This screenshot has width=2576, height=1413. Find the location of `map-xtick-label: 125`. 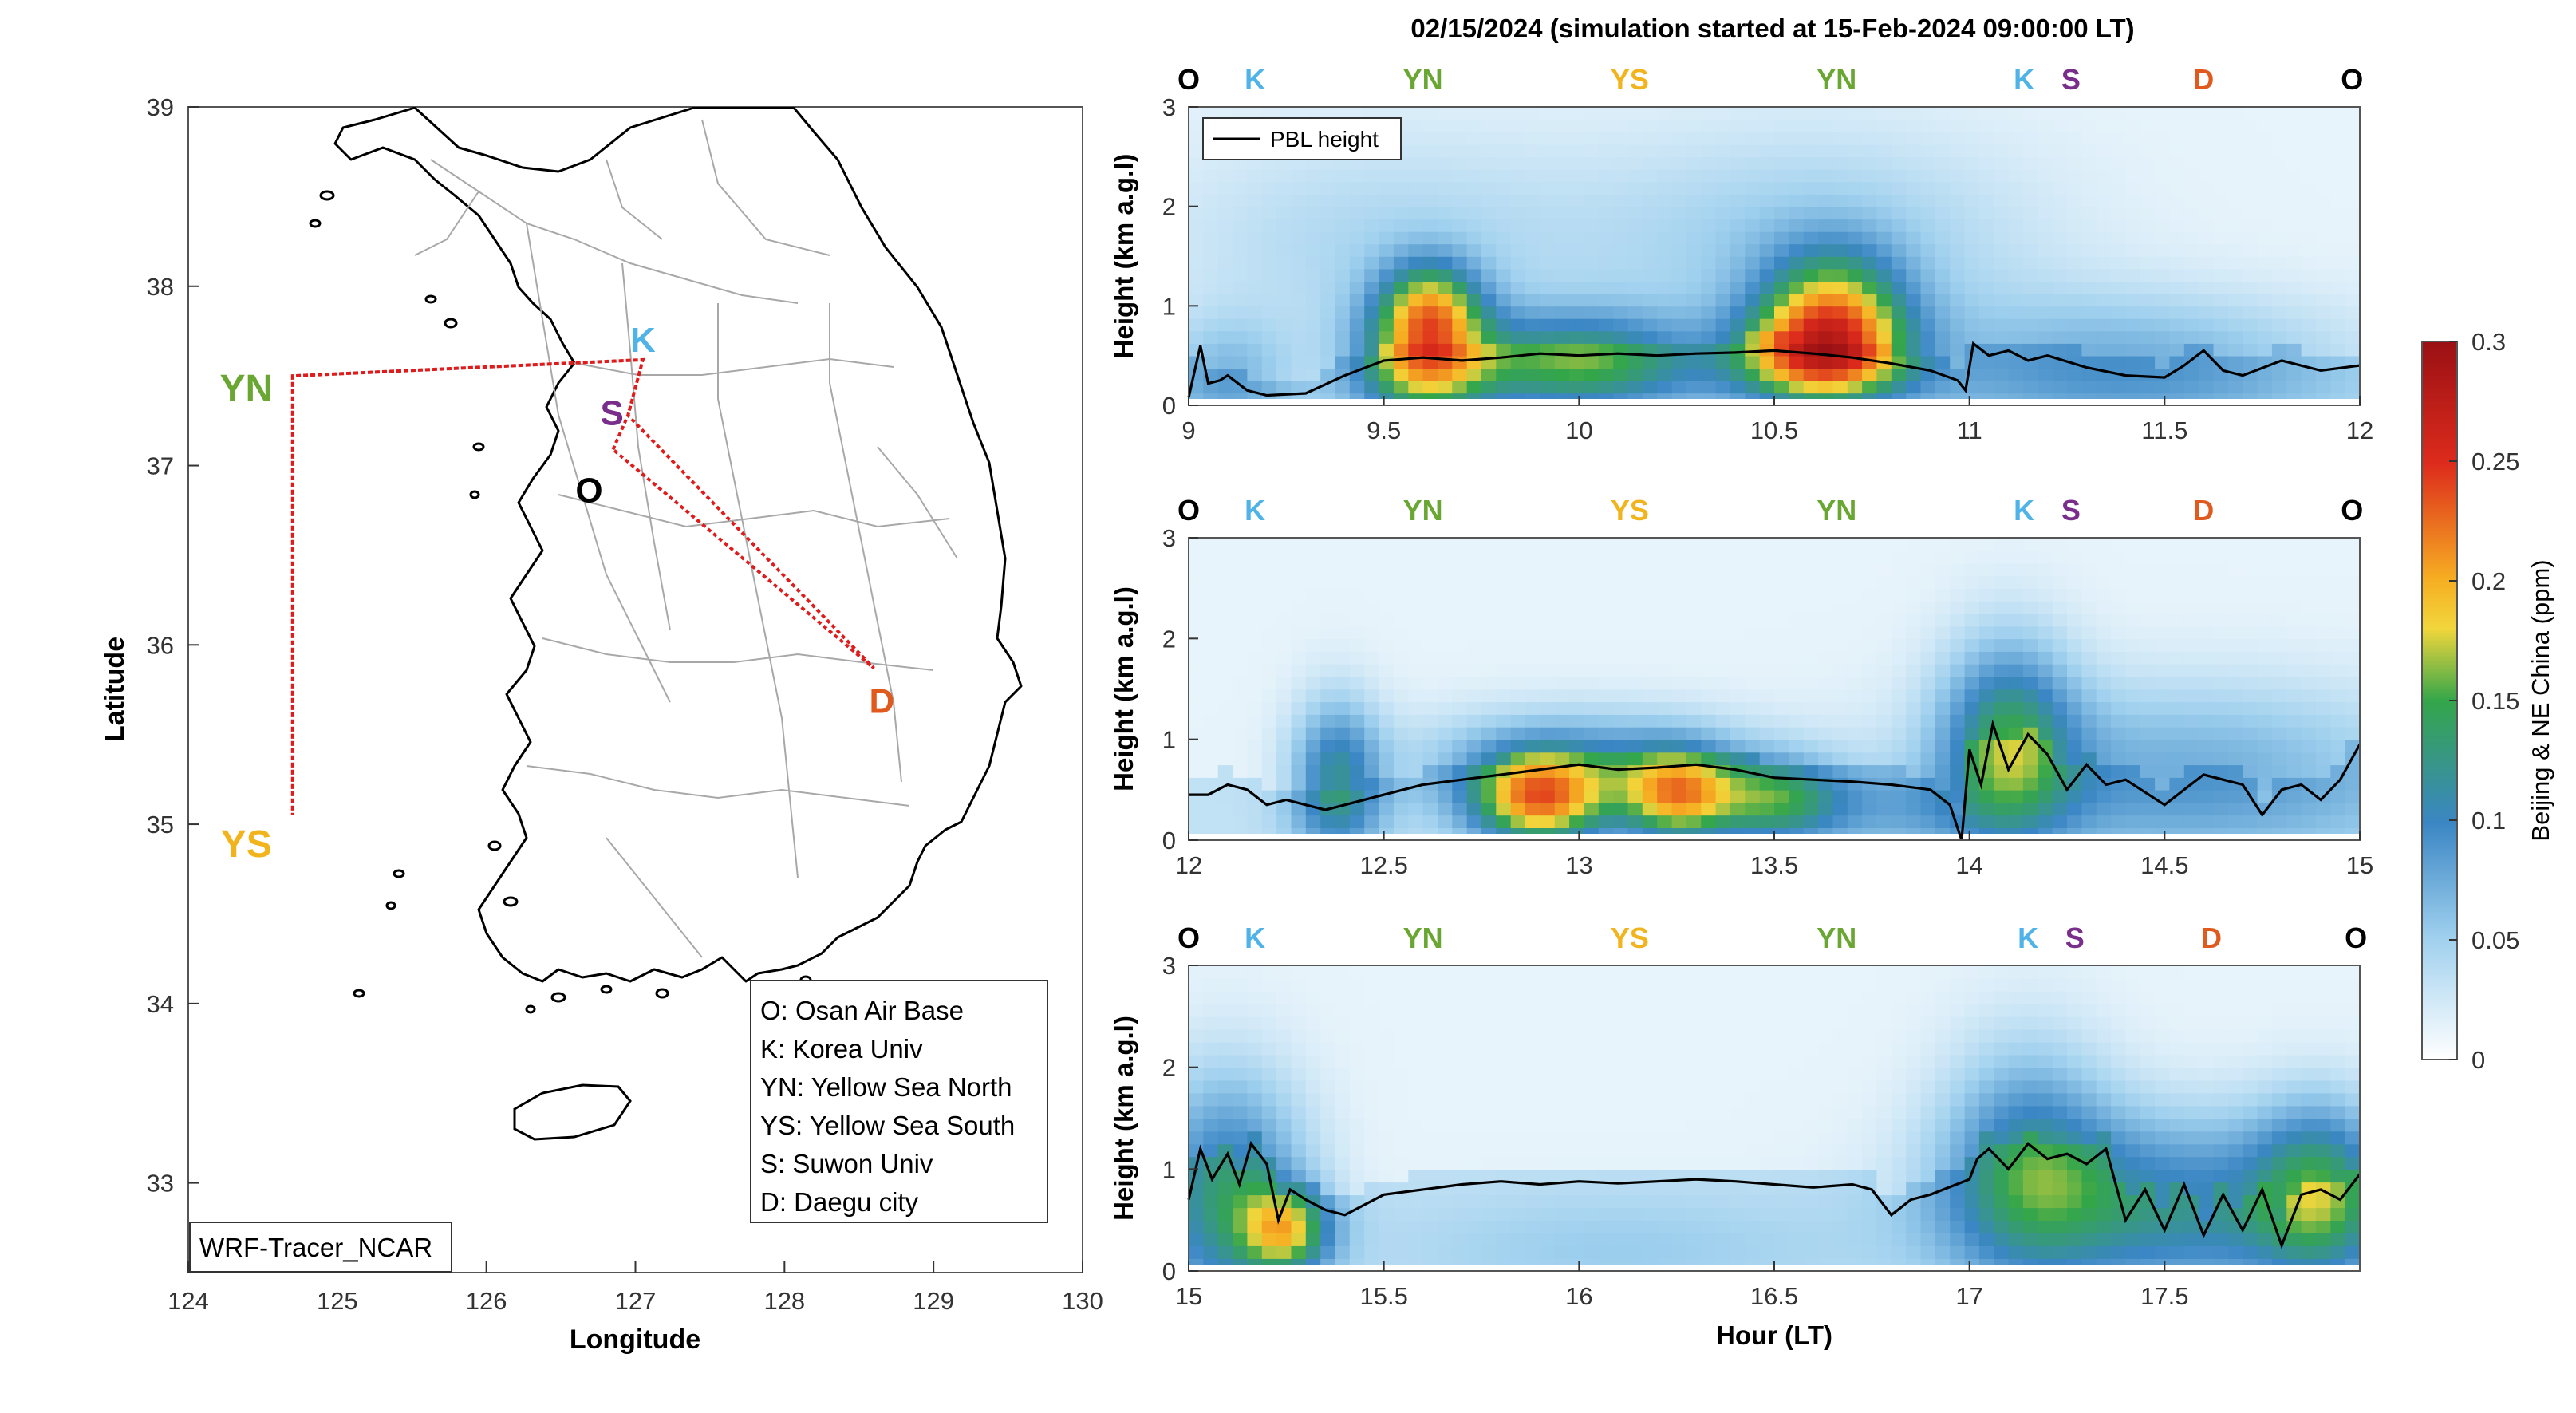

map-xtick-label: 125 is located at coordinates (337, 1301).